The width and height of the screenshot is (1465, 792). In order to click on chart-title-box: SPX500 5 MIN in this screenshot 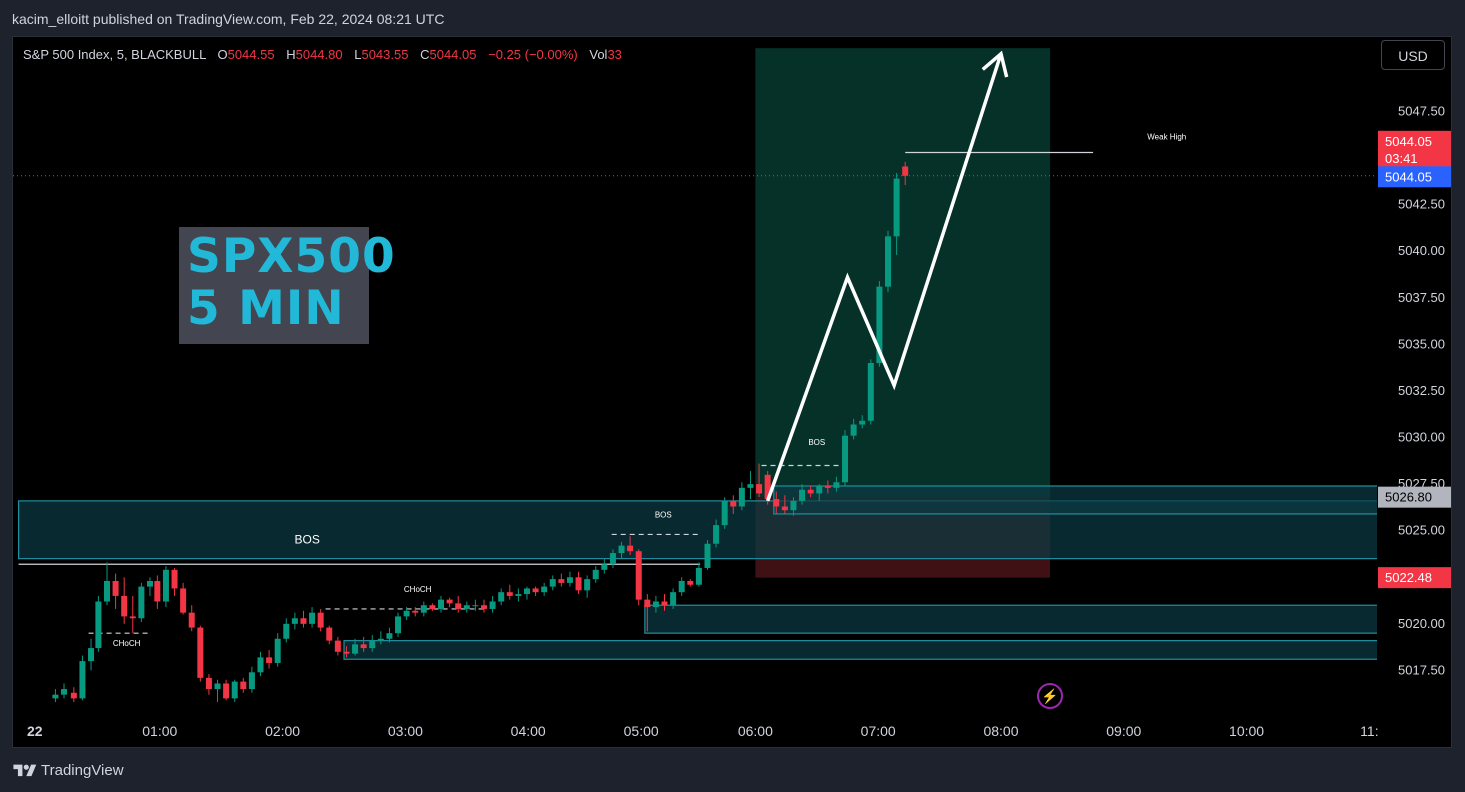, I will do `click(287, 285)`.